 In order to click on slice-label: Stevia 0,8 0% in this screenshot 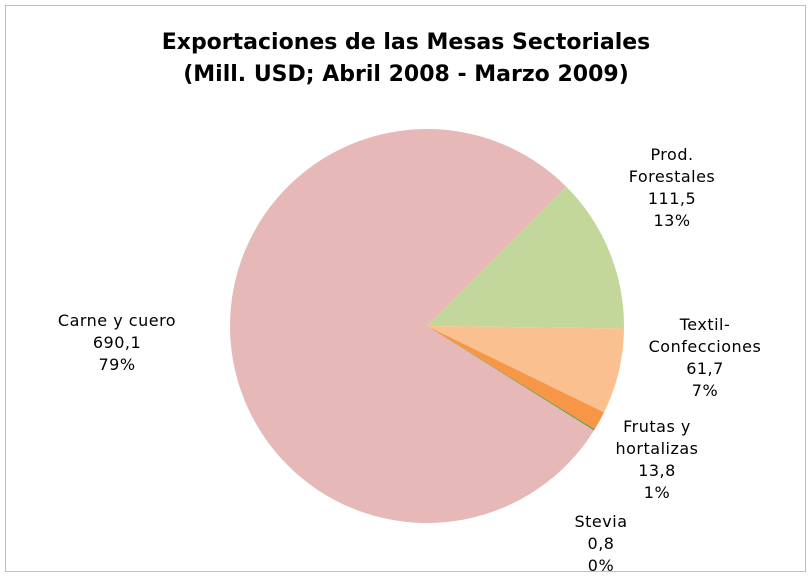, I will do `click(601, 544)`.